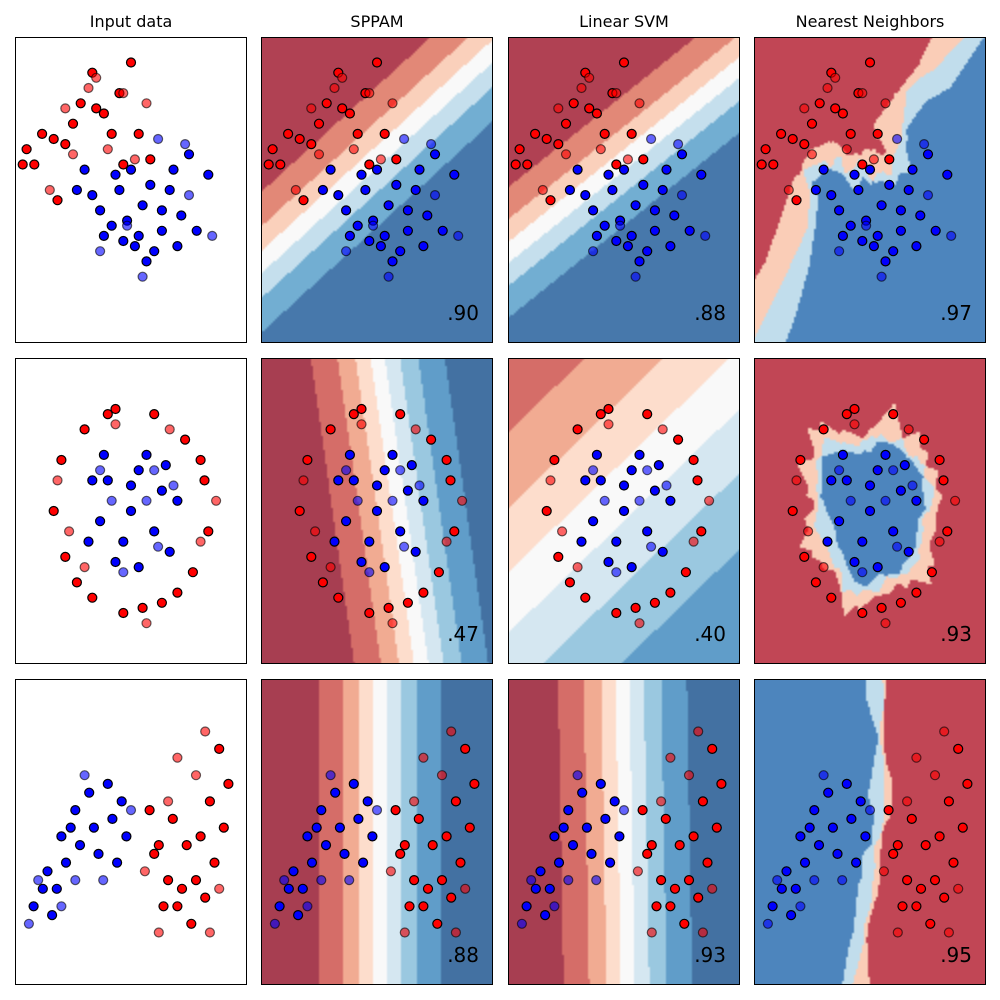 The height and width of the screenshot is (1000, 1000). Describe the element at coordinates (377, 190) in the screenshot. I see `panel-linearly-separable-sppam: .90` at that location.